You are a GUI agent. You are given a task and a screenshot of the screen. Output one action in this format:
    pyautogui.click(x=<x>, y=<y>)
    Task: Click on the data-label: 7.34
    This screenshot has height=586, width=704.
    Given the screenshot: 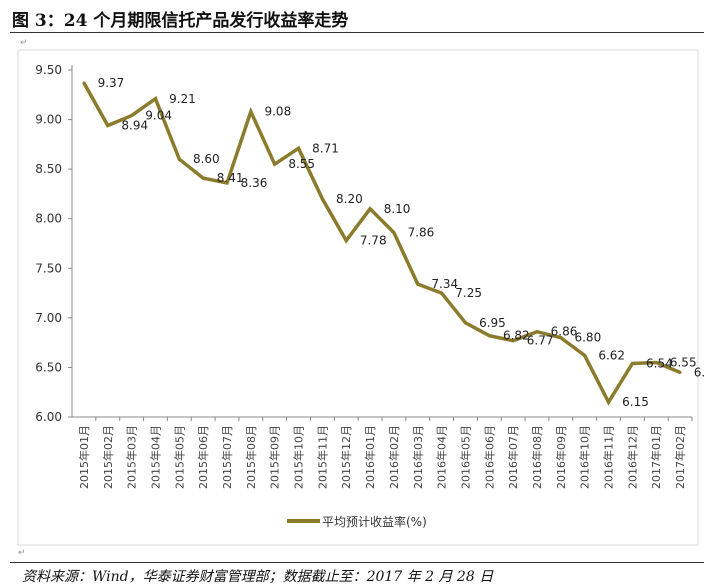 What is the action you would take?
    pyautogui.click(x=444, y=284)
    